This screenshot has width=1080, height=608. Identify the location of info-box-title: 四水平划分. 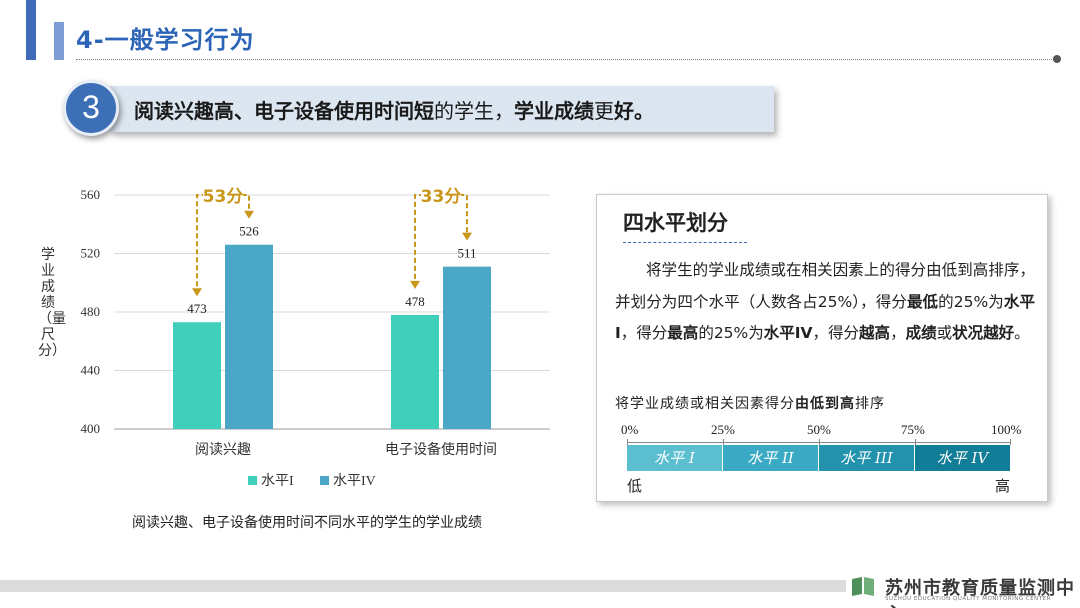
(675, 223).